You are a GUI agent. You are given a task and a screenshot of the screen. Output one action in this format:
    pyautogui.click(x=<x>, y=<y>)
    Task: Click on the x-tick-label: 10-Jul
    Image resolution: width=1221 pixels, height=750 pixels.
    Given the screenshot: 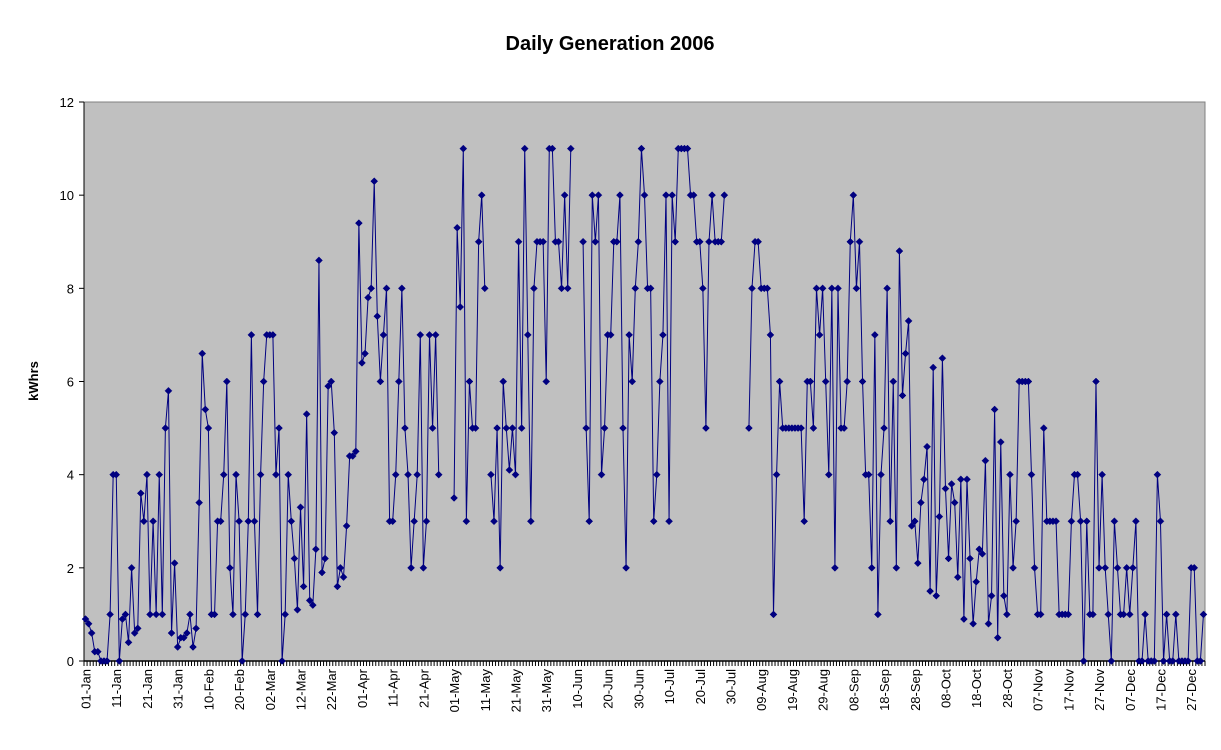 What is the action you would take?
    pyautogui.click(x=669, y=687)
    